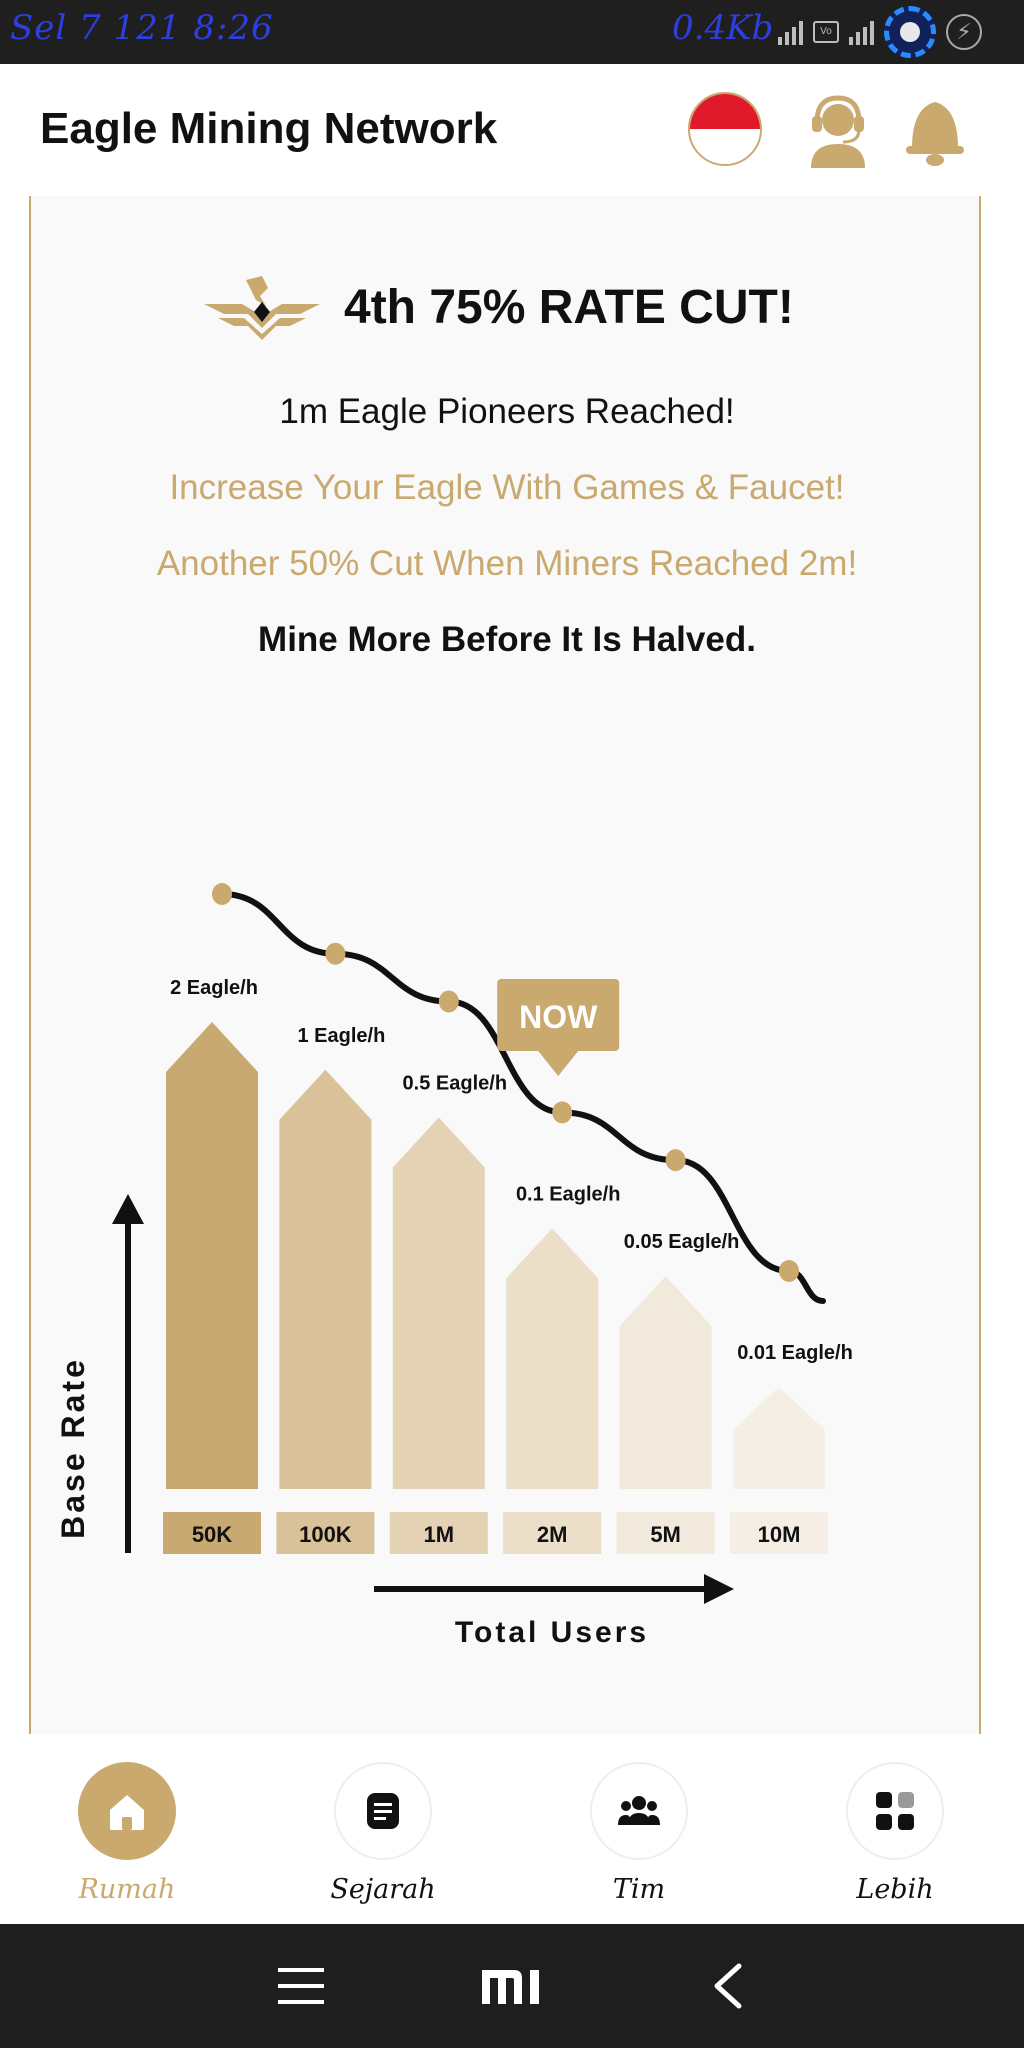 This screenshot has height=2048, width=1024. What do you see at coordinates (562, 1112) in the screenshot?
I see `curve-point-2m` at bounding box center [562, 1112].